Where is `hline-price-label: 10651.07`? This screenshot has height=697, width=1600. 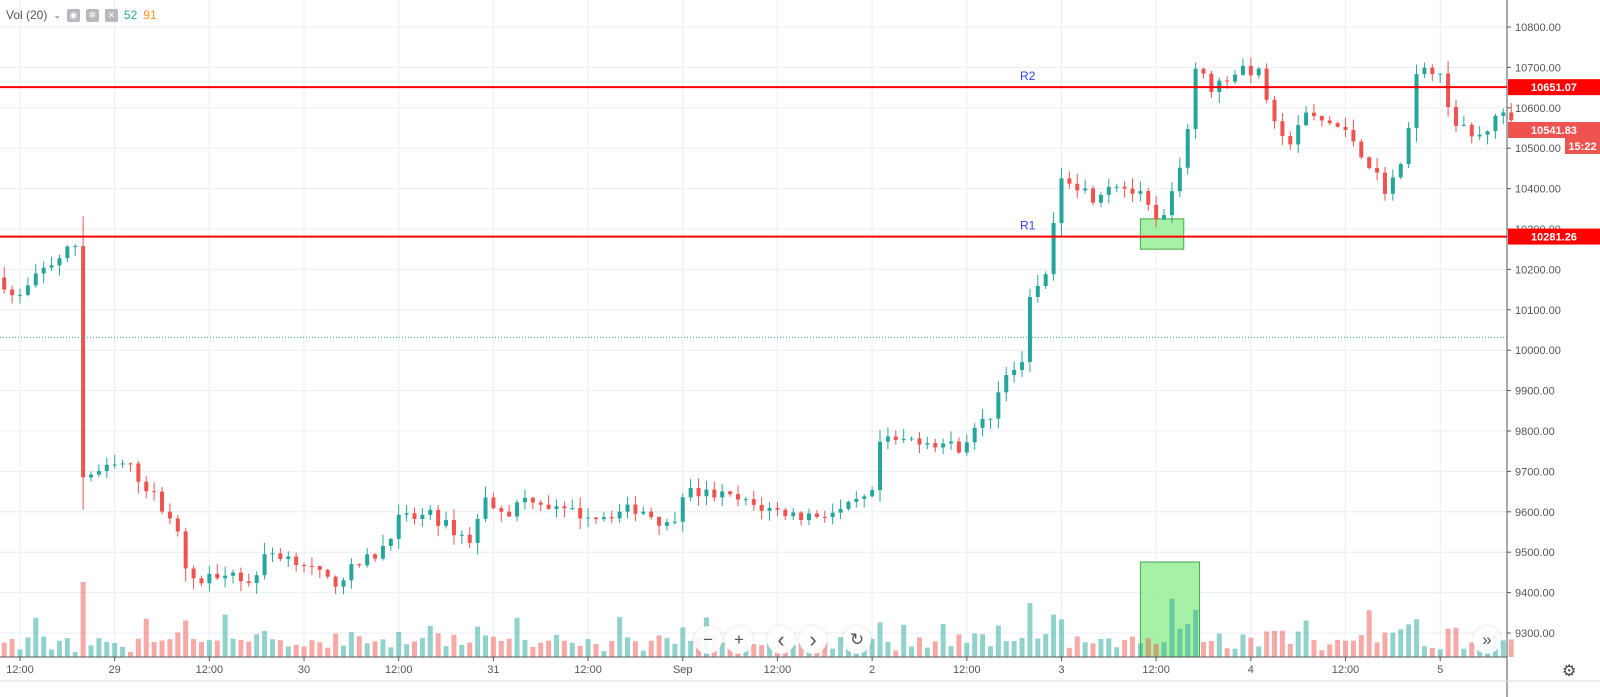
hline-price-label: 10651.07 is located at coordinates (1554, 88).